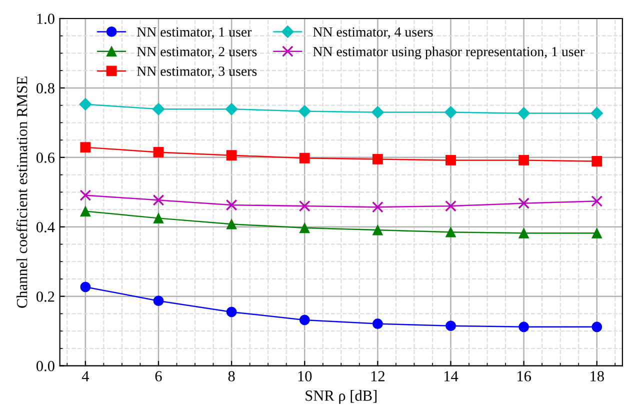  Describe the element at coordinates (45, 296) in the screenshot. I see `y-tick-label: 0.2` at that location.